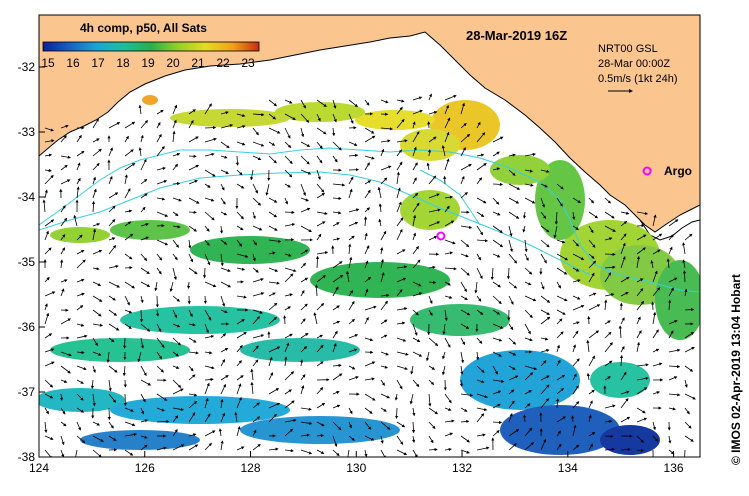 The width and height of the screenshot is (749, 496). Describe the element at coordinates (634, 64) in the screenshot. I see `current-date: 28-Mar 00:00Z` at that location.